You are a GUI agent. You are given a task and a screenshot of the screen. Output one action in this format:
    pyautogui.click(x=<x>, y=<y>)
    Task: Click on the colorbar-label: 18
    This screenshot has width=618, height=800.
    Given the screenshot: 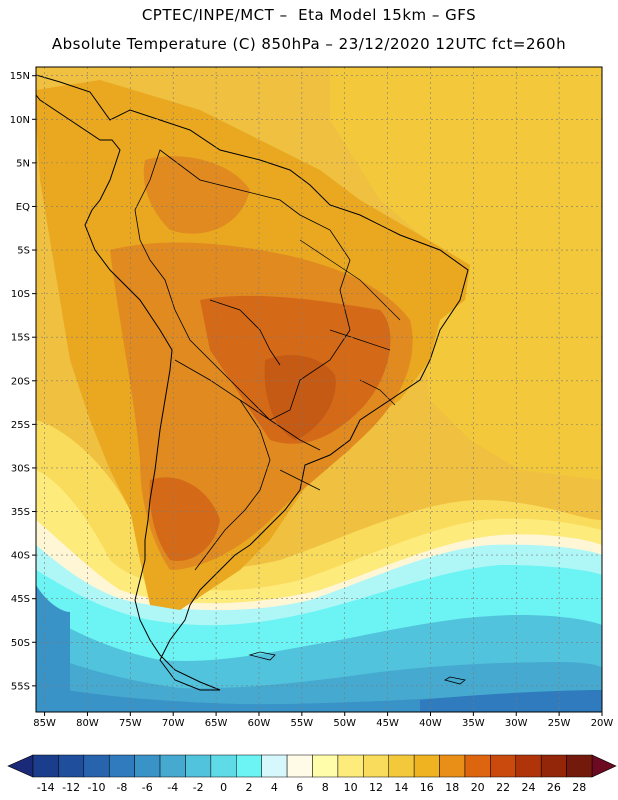 What is the action you would take?
    pyautogui.click(x=452, y=787)
    